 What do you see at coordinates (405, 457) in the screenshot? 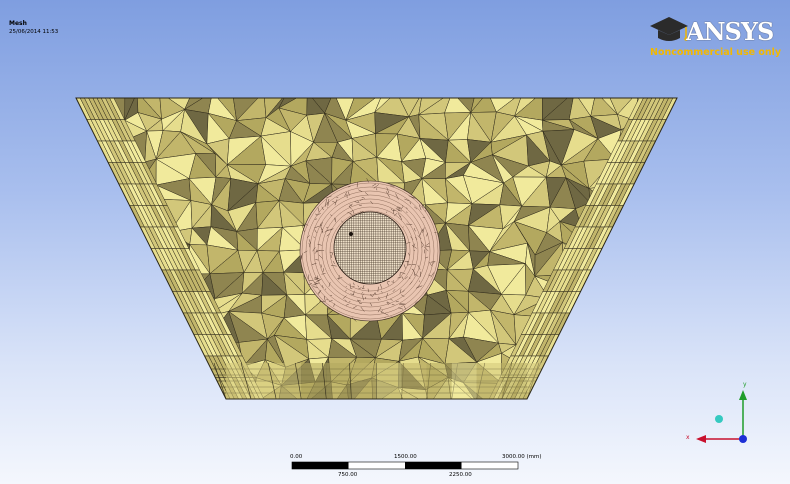
I see `scale-label-1500: 1500.00` at bounding box center [405, 457].